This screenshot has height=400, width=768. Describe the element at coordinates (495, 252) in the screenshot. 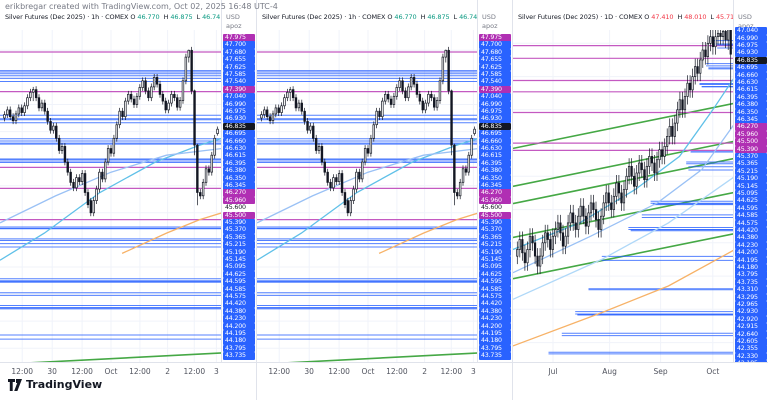

I see `level-price-label: 45.190` at that location.